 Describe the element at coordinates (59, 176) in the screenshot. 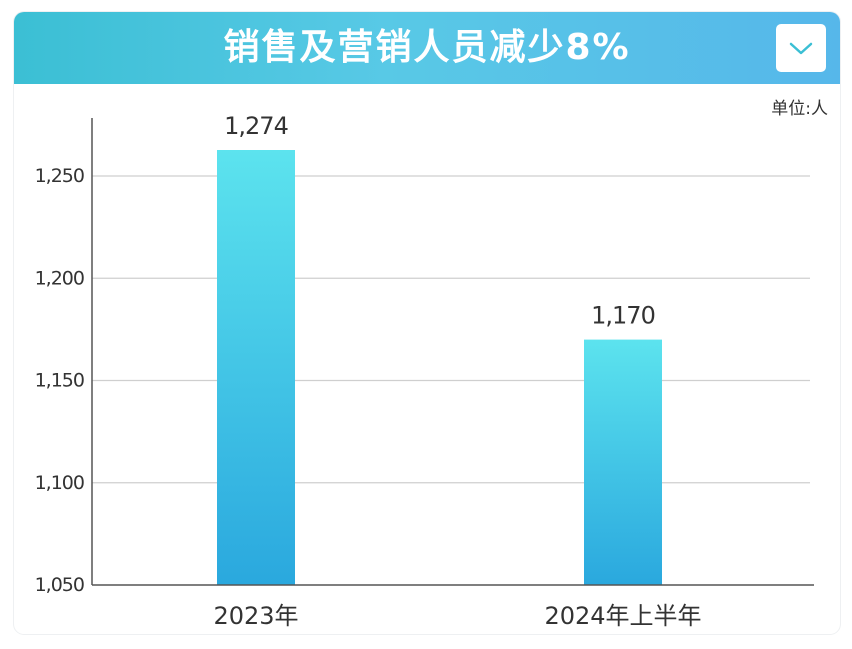

I see `y-tick-label: 1,250` at that location.